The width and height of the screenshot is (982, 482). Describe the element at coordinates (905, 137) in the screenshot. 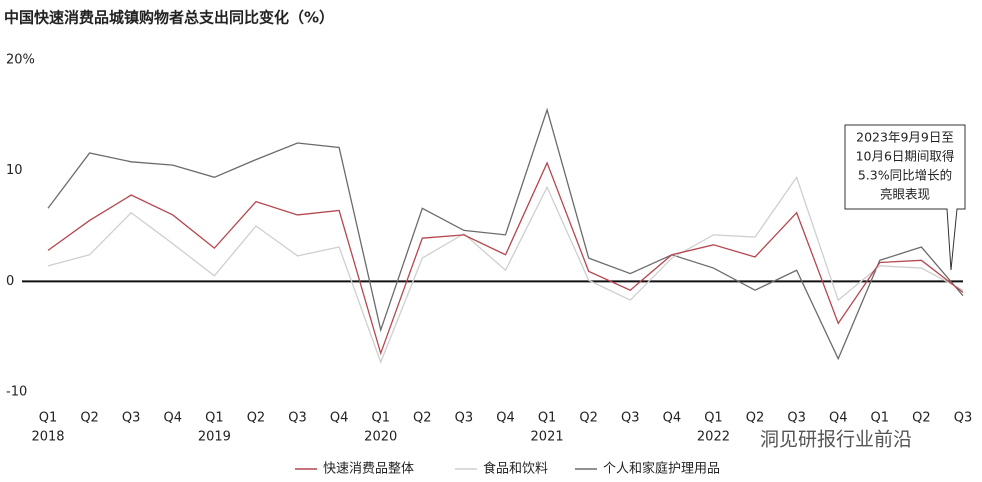

I see `annotation-text: 2023年9月9日至` at that location.